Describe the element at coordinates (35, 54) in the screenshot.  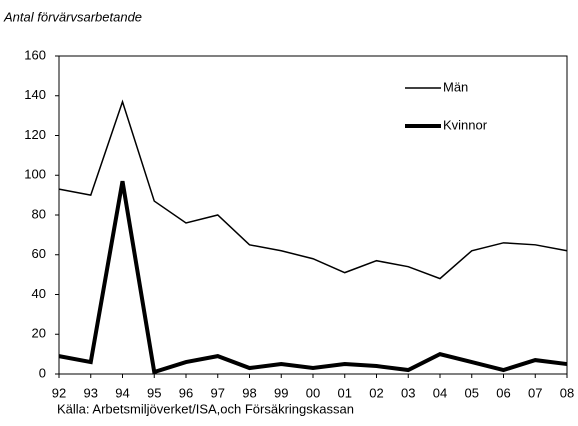
I see `y-tick-label: 160` at that location.